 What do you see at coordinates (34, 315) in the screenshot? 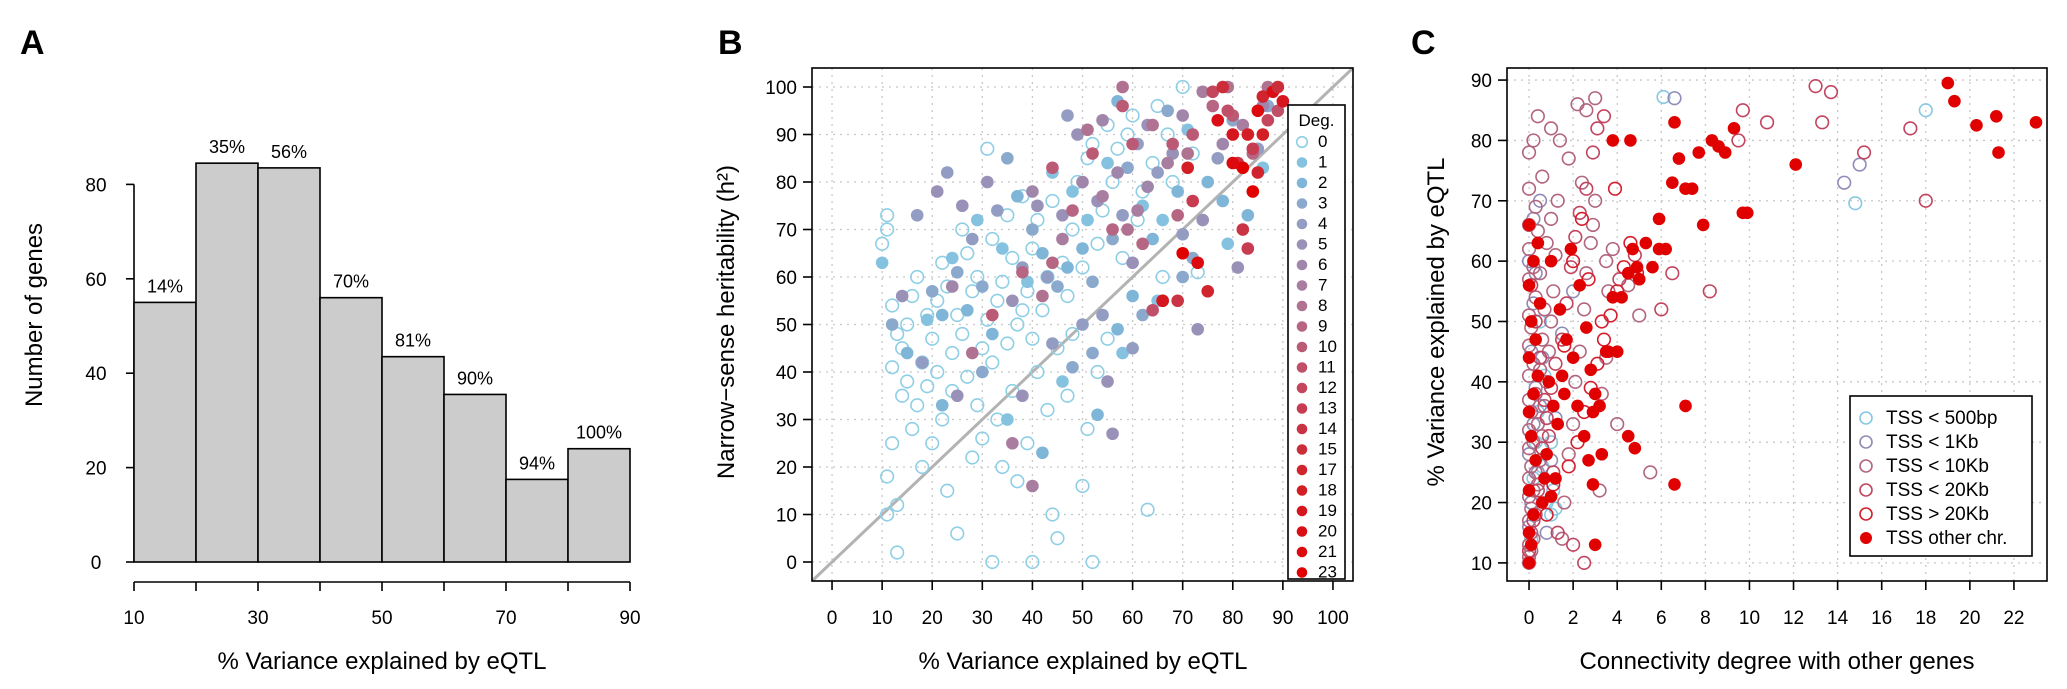
I see `y-axis-title: Number of genes` at bounding box center [34, 315].